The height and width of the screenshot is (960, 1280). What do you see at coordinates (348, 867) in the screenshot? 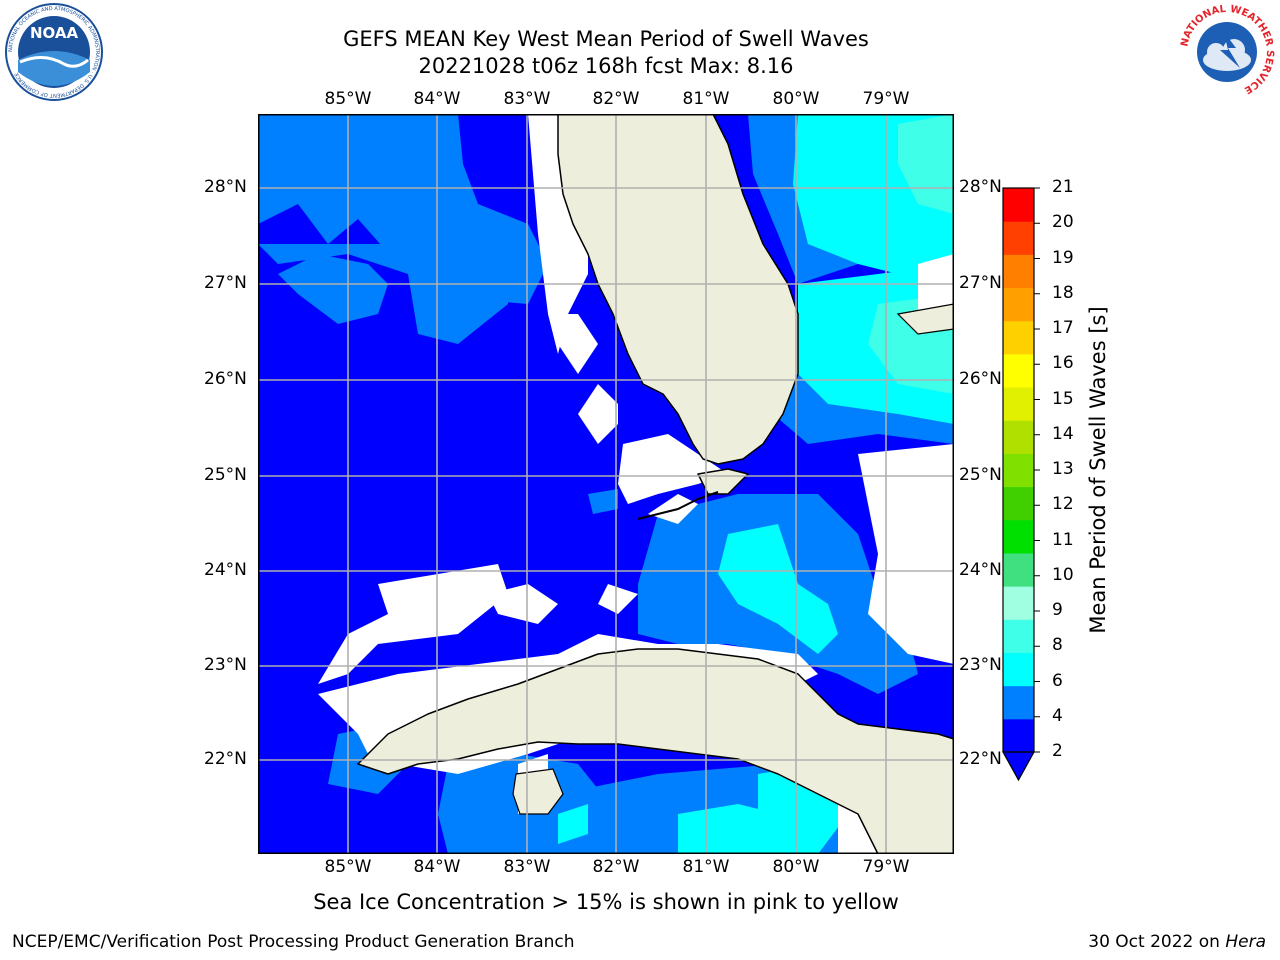
I see `lon-label-bottom: 85°W` at bounding box center [348, 867].